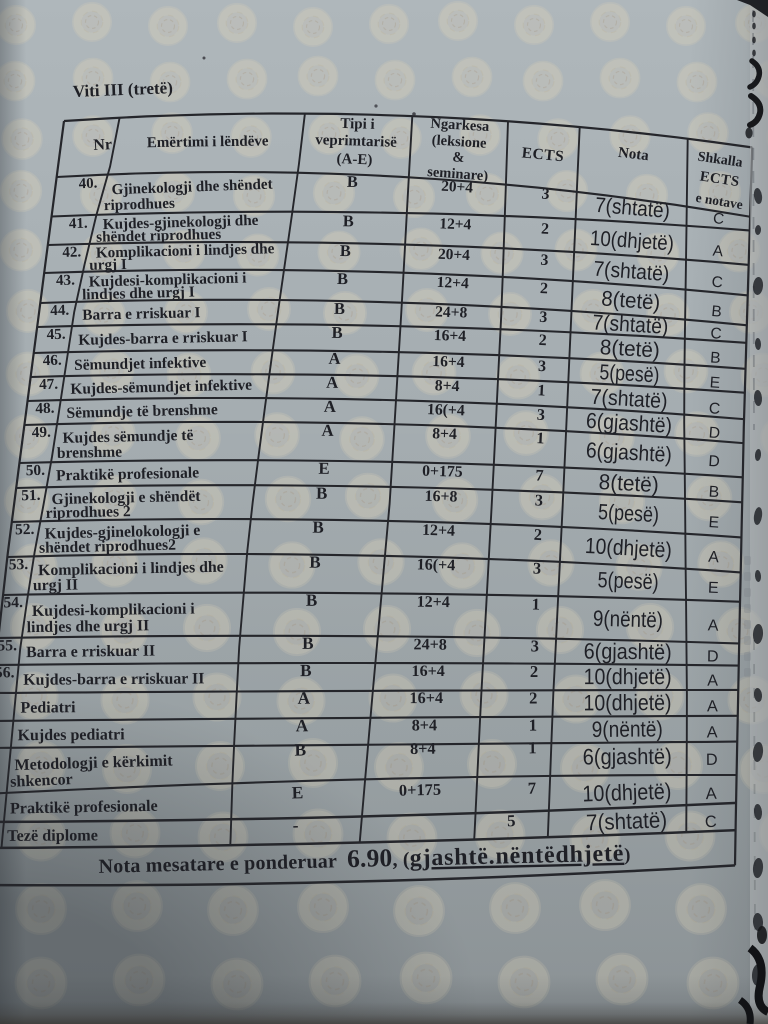 The height and width of the screenshot is (1024, 768). Describe the element at coordinates (84, 808) in the screenshot. I see `svg-text: Praktikë profesionale` at that location.